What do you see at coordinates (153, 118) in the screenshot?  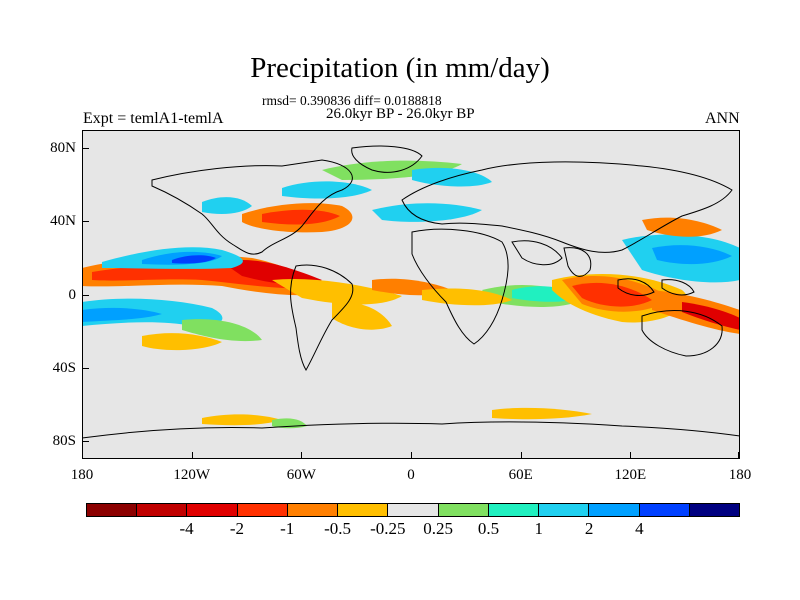 I see `experiment-label: Expt = temlA1-temlA` at bounding box center [153, 118].